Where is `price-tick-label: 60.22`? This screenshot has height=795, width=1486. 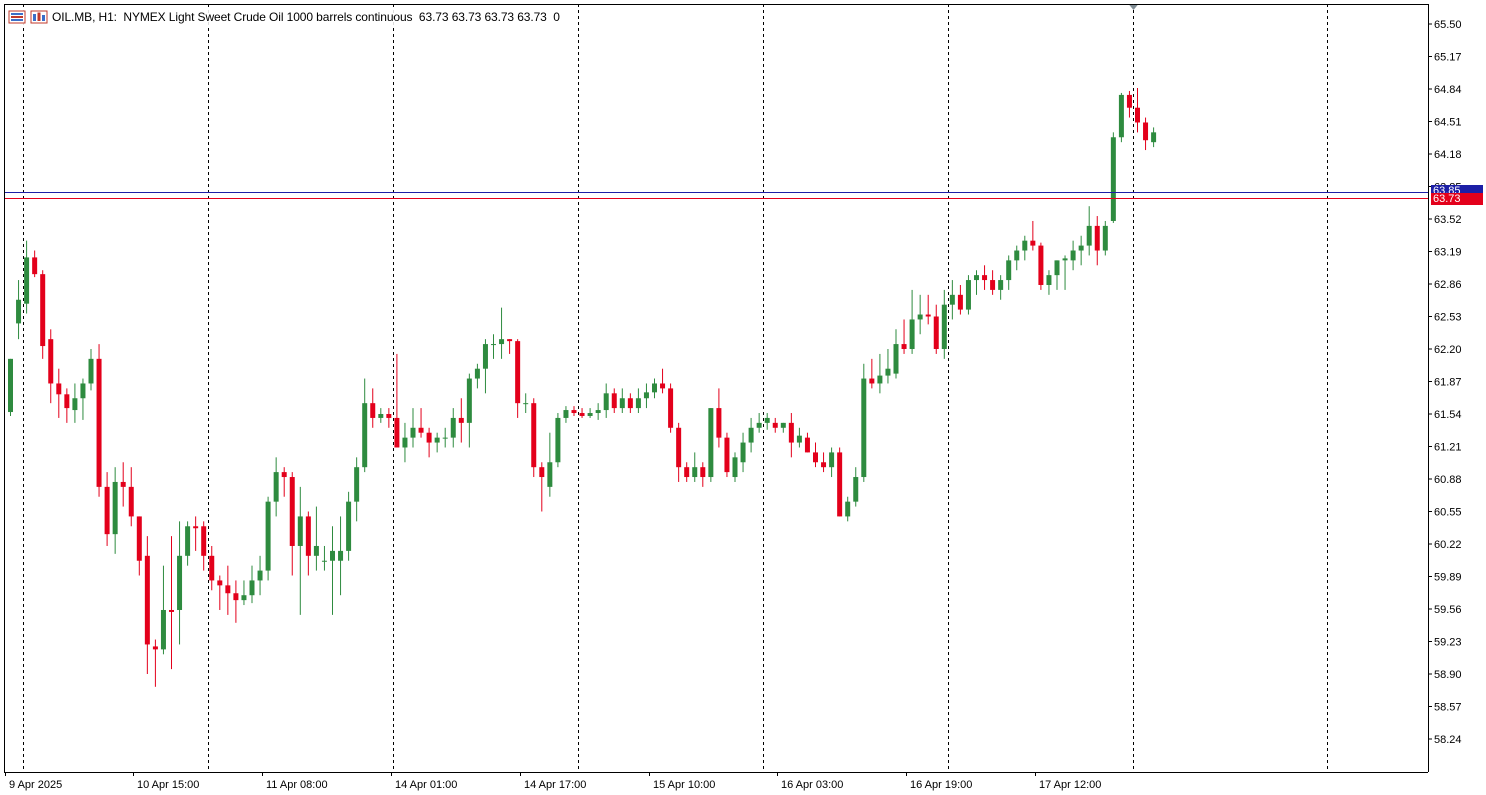 price-tick-label: 60.22 is located at coordinates (1448, 545).